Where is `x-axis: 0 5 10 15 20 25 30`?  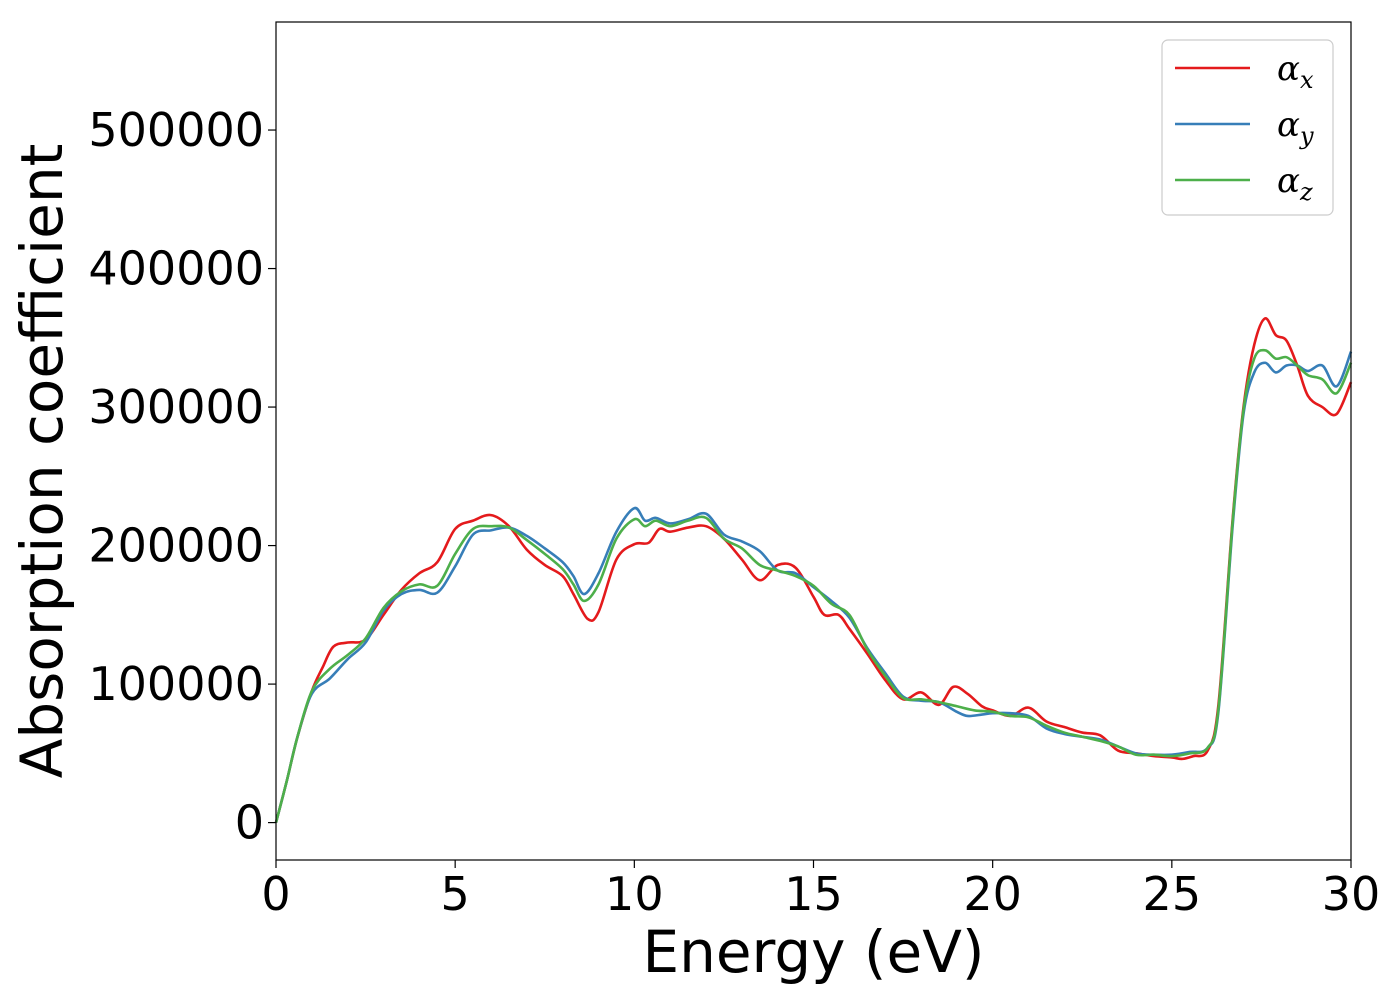
x-axis: 0 5 10 15 20 25 30 is located at coordinates (820, 890).